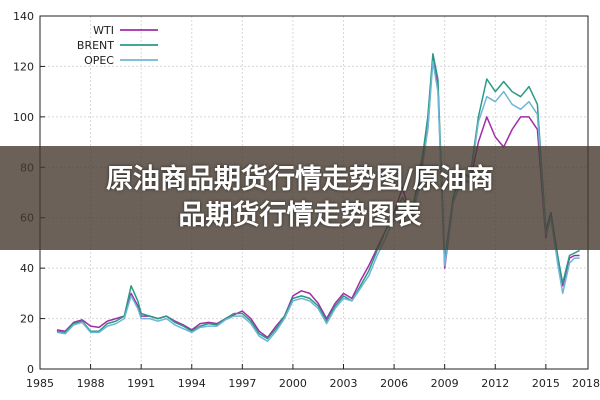  What do you see at coordinates (293, 383) in the screenshot?
I see `x-tick-label: 2000` at bounding box center [293, 383].